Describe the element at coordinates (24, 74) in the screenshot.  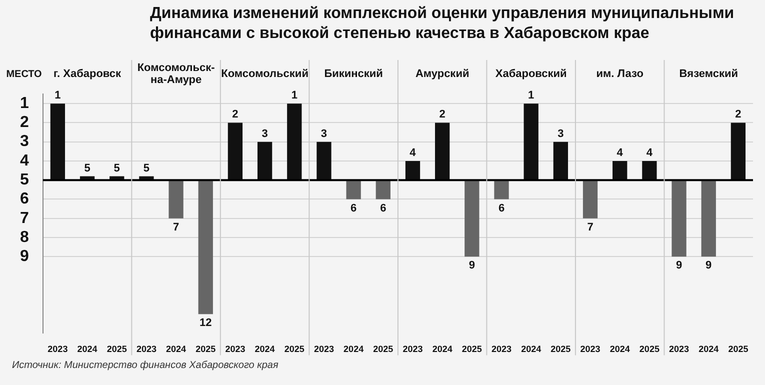
I see `y-axis-title: МЕСТО` at that location.